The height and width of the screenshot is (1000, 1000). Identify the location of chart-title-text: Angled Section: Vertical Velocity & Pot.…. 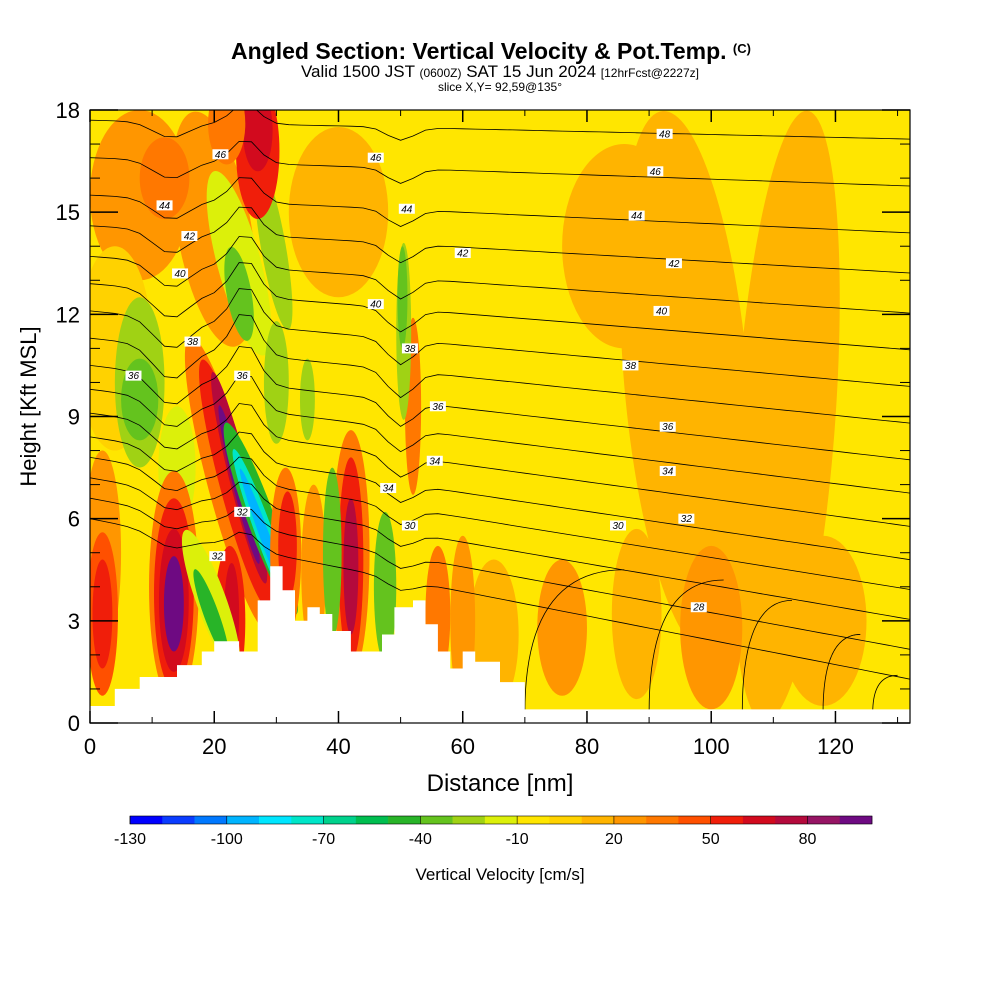
(479, 51).